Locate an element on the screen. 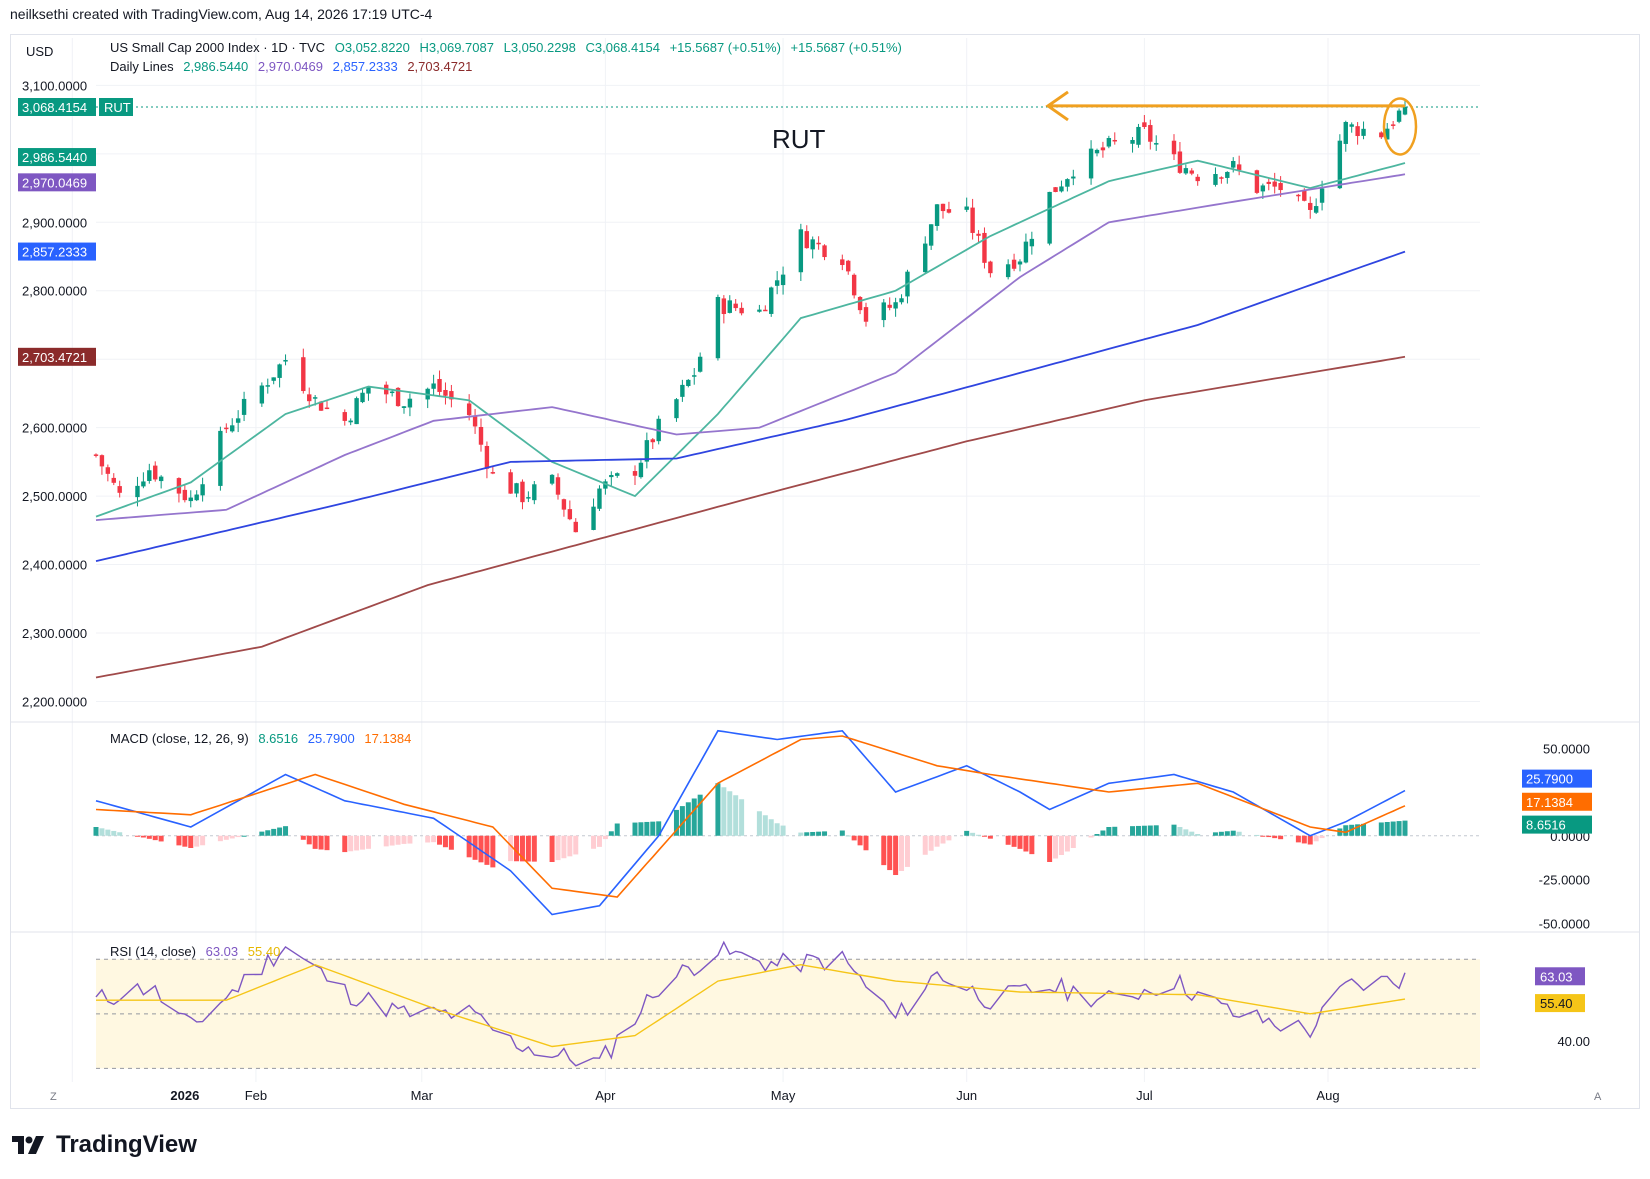 This screenshot has width=1650, height=1179. time-tick-label: May is located at coordinates (783, 1095).